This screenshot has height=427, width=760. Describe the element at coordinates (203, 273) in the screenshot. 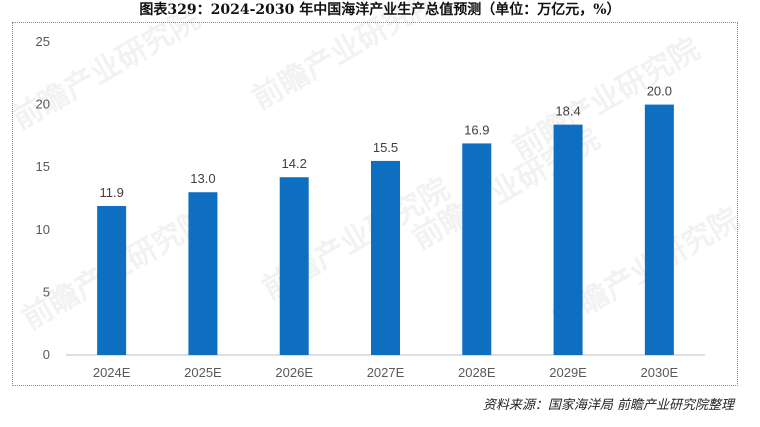

I see `bar-2025E` at that location.